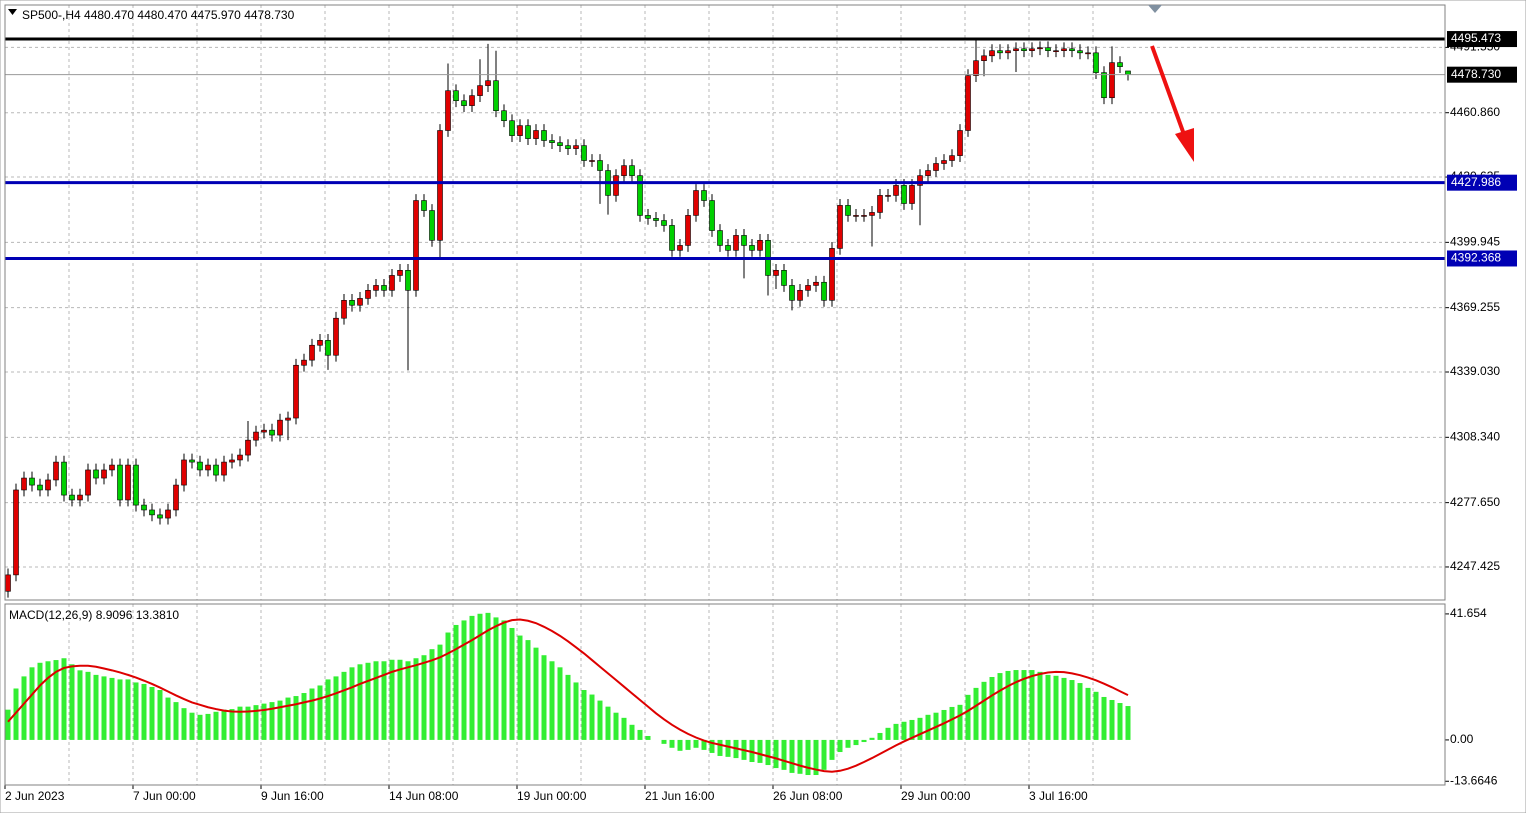 Image resolution: width=1526 pixels, height=813 pixels. Describe the element at coordinates (1475, 566) in the screenshot. I see `y-tick-label: 4247.425` at that location.